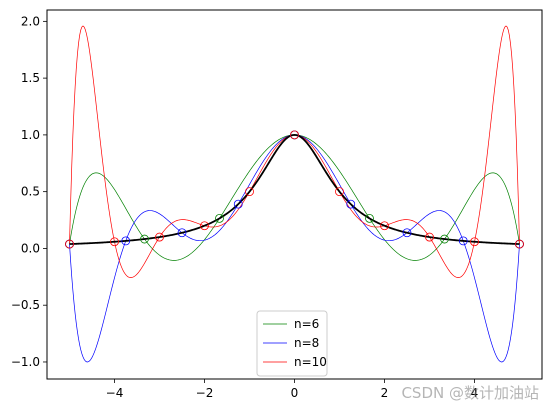 This screenshot has height=411, width=553. Describe the element at coordinates (115, 393) in the screenshot. I see `x-tick-label: −4` at that location.